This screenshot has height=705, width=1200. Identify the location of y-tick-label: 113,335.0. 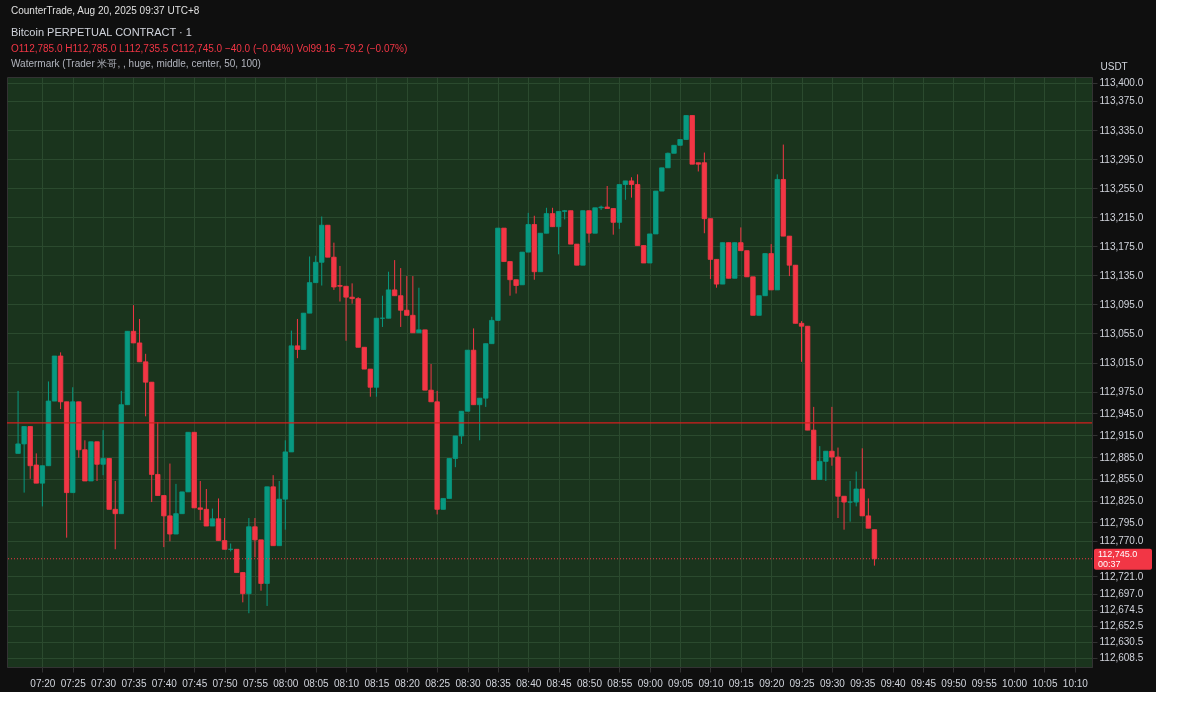
(1121, 130).